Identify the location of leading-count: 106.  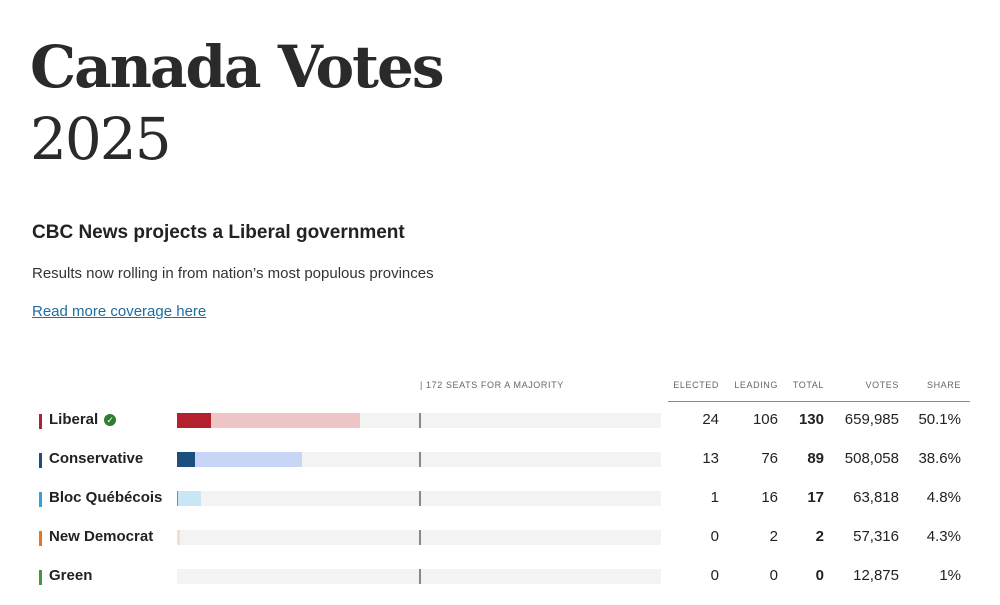
(765, 419).